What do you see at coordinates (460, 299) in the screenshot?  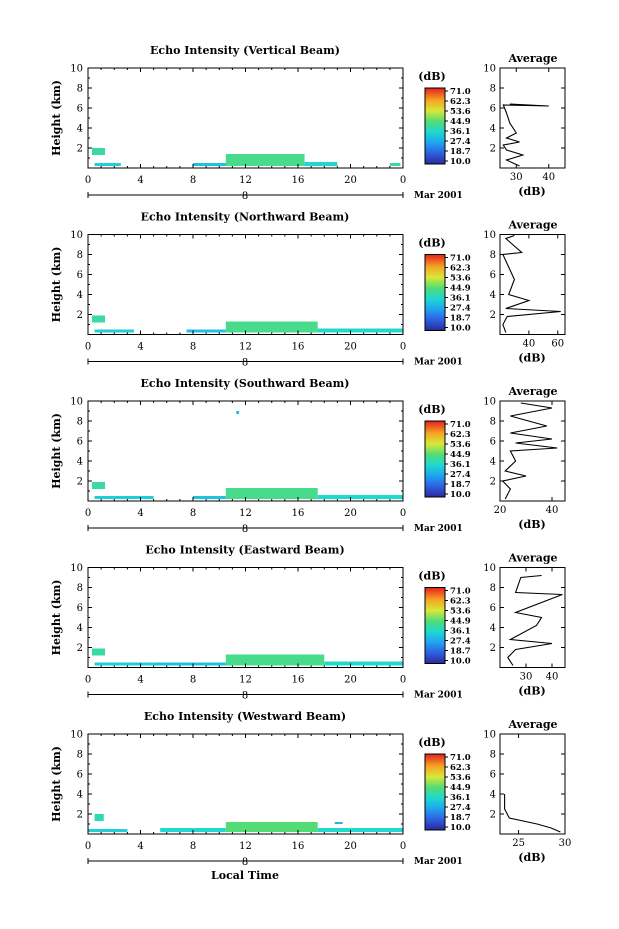 I see `colorbar-tick-label: 36.1` at bounding box center [460, 299].